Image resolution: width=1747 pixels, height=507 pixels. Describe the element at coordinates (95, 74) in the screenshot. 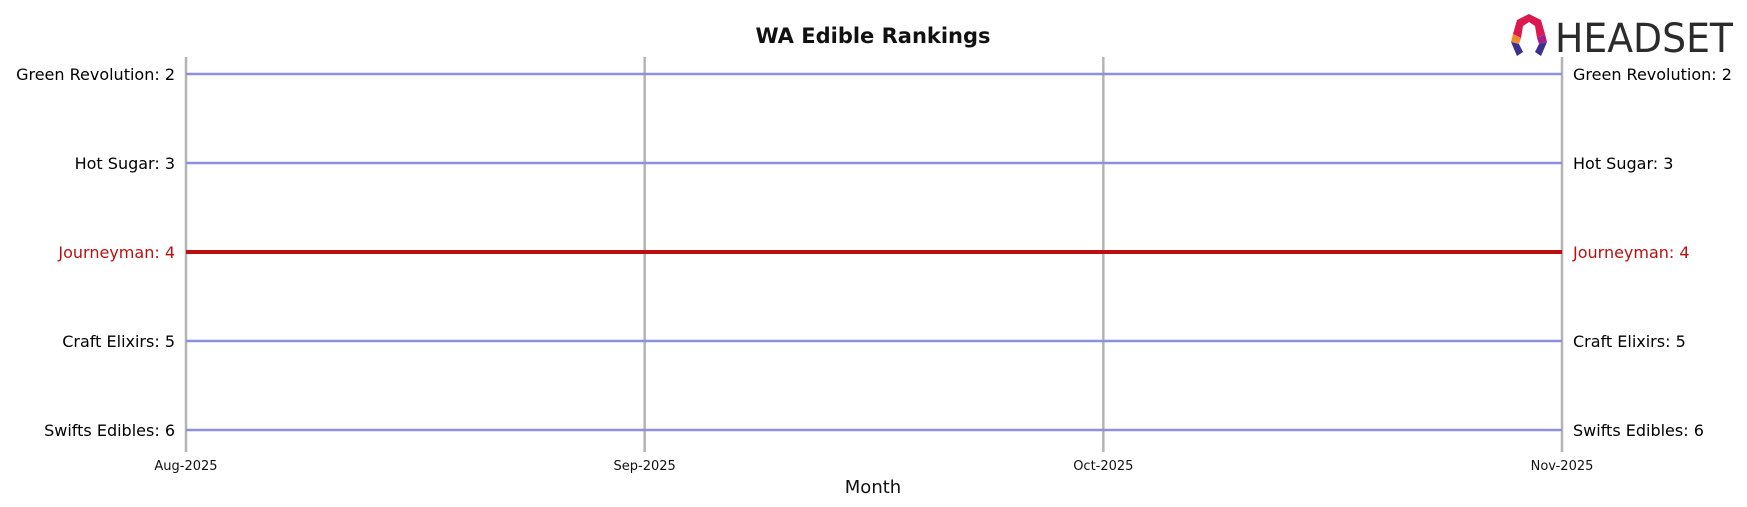

I see `series-label-left-green-revolution: Green Revolution: 2` at that location.